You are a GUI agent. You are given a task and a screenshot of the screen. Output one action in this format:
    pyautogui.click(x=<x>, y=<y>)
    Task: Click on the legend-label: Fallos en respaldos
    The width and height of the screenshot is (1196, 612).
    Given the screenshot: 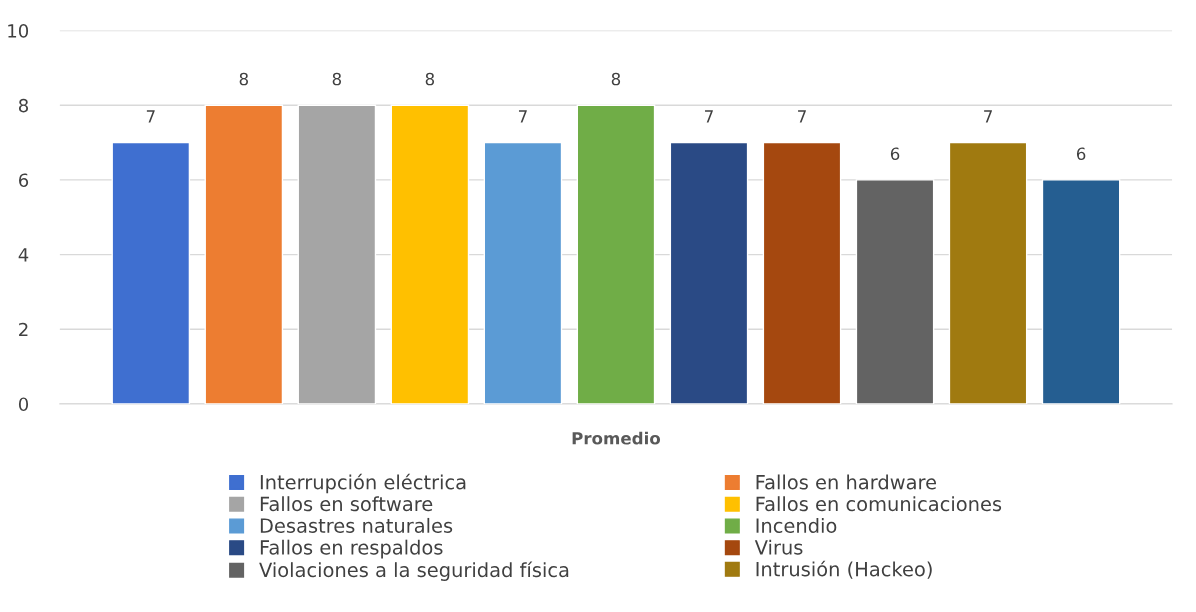 What is the action you would take?
    pyautogui.click(x=351, y=549)
    